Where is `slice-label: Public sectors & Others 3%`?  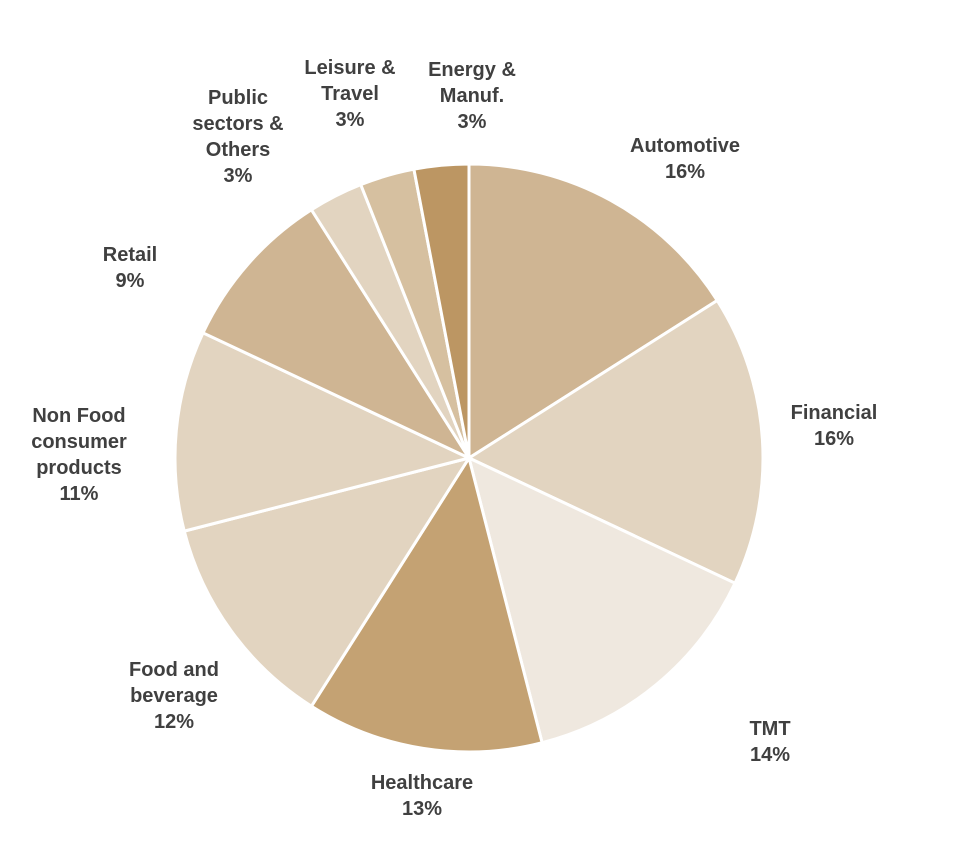 slice-label: Public sectors & Others 3% is located at coordinates (238, 137).